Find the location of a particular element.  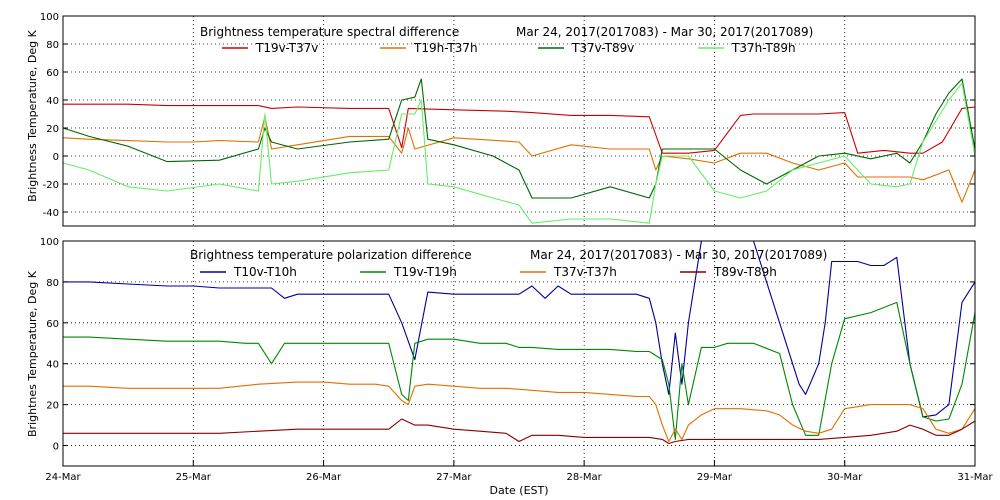

legend-entry: T37v-T37h is located at coordinates (585, 272).